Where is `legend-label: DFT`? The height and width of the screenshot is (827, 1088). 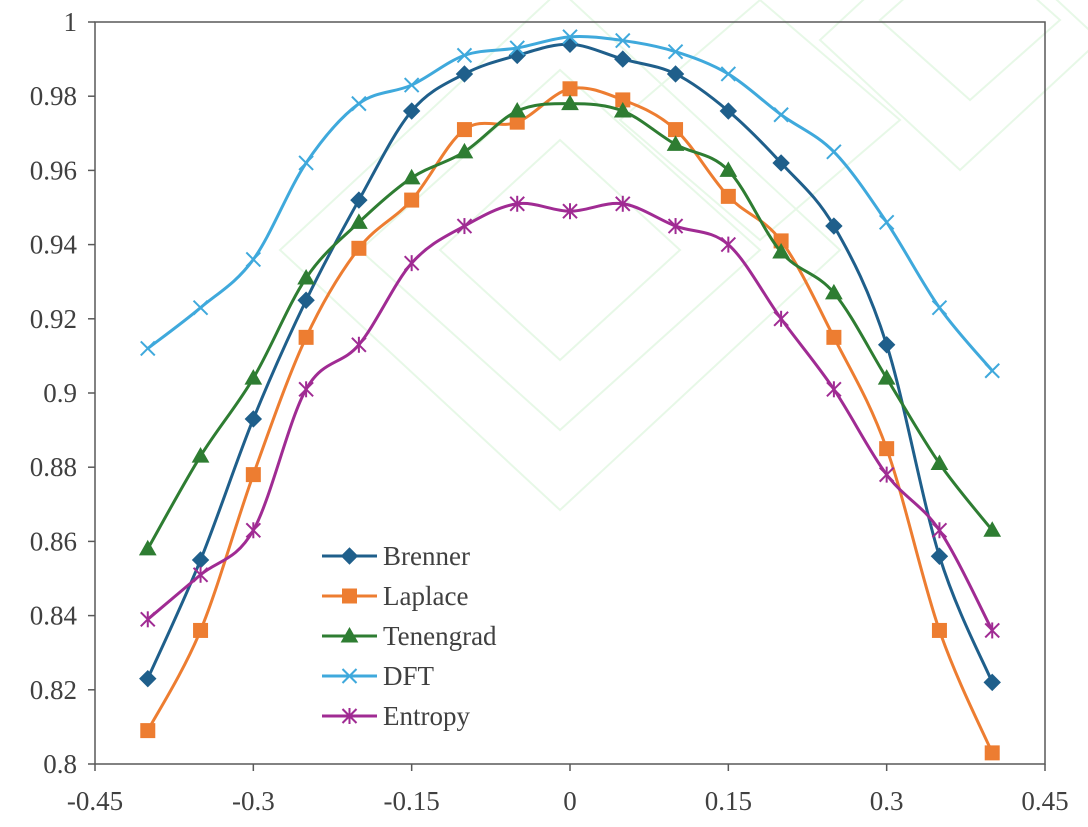 legend-label: DFT is located at coordinates (409, 676).